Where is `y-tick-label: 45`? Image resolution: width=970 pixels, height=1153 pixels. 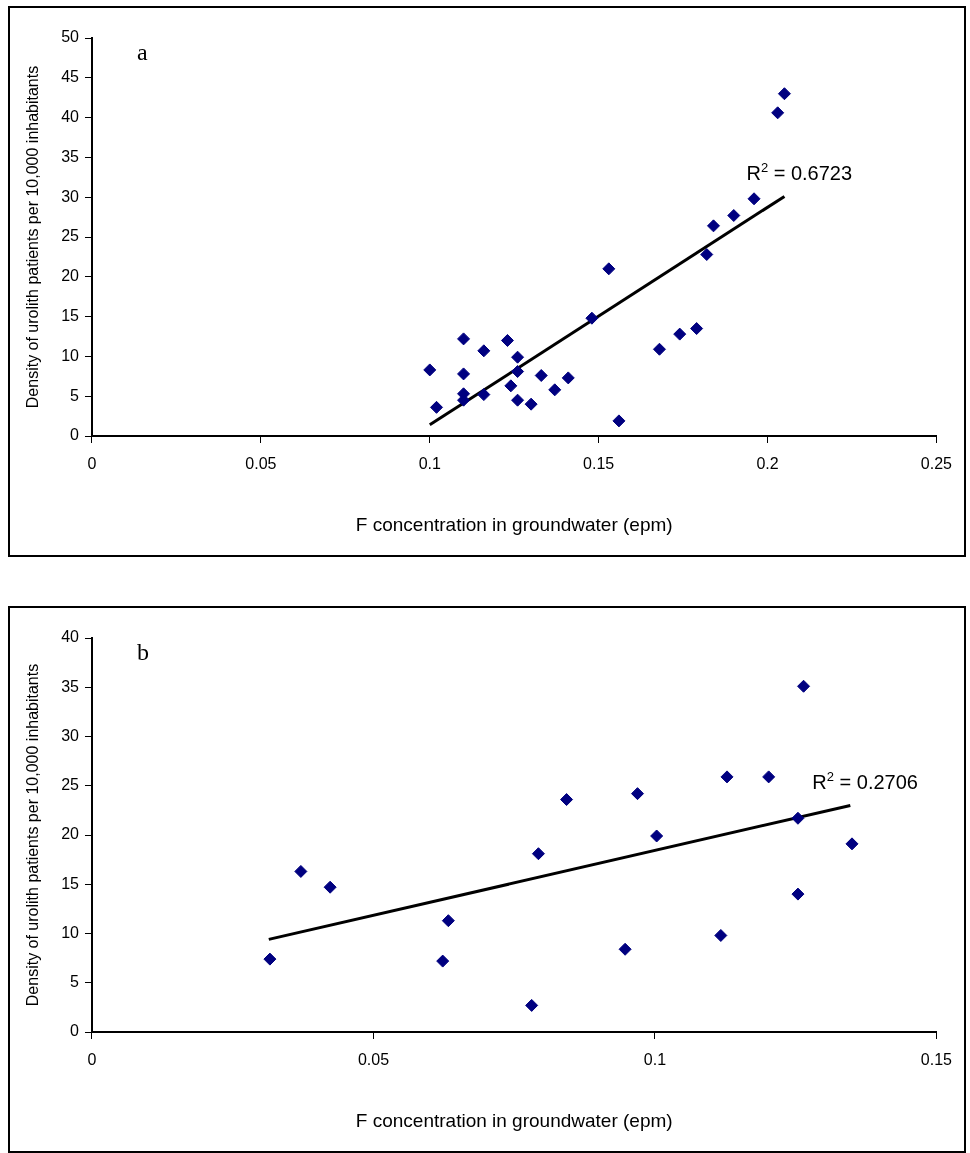 y-tick-label: 45 is located at coordinates (70, 77).